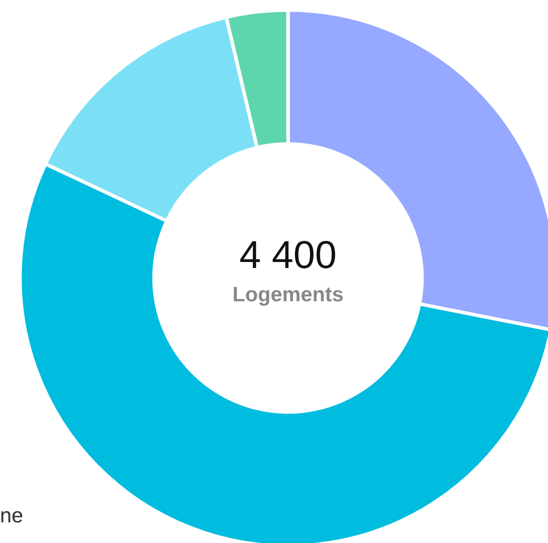 The height and width of the screenshot is (543, 548). I want to click on text: 4 400, so click(288, 254).